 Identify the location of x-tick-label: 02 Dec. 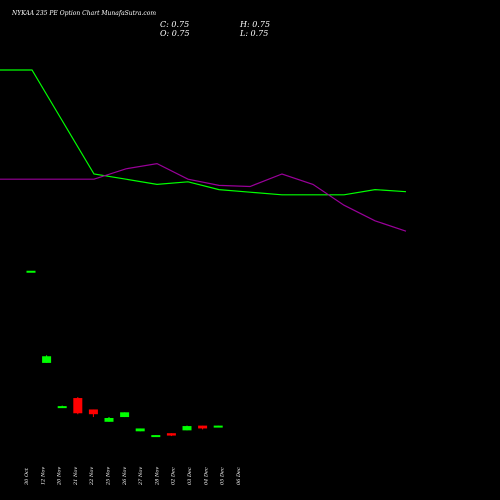
(174, 476).